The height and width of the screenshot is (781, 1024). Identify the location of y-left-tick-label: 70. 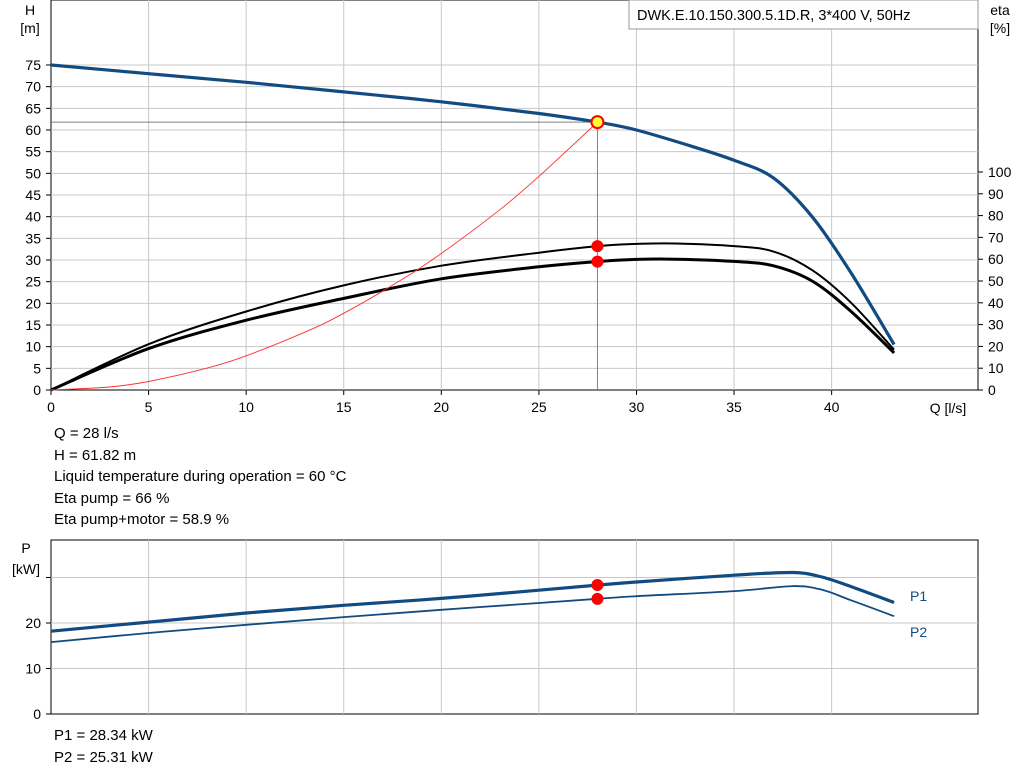
(33, 87).